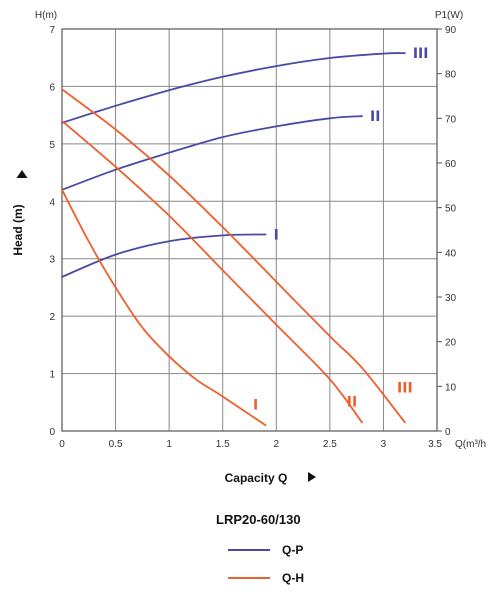 This screenshot has height=592, width=490. I want to click on model-name: LRP20-60/130, so click(258, 519).